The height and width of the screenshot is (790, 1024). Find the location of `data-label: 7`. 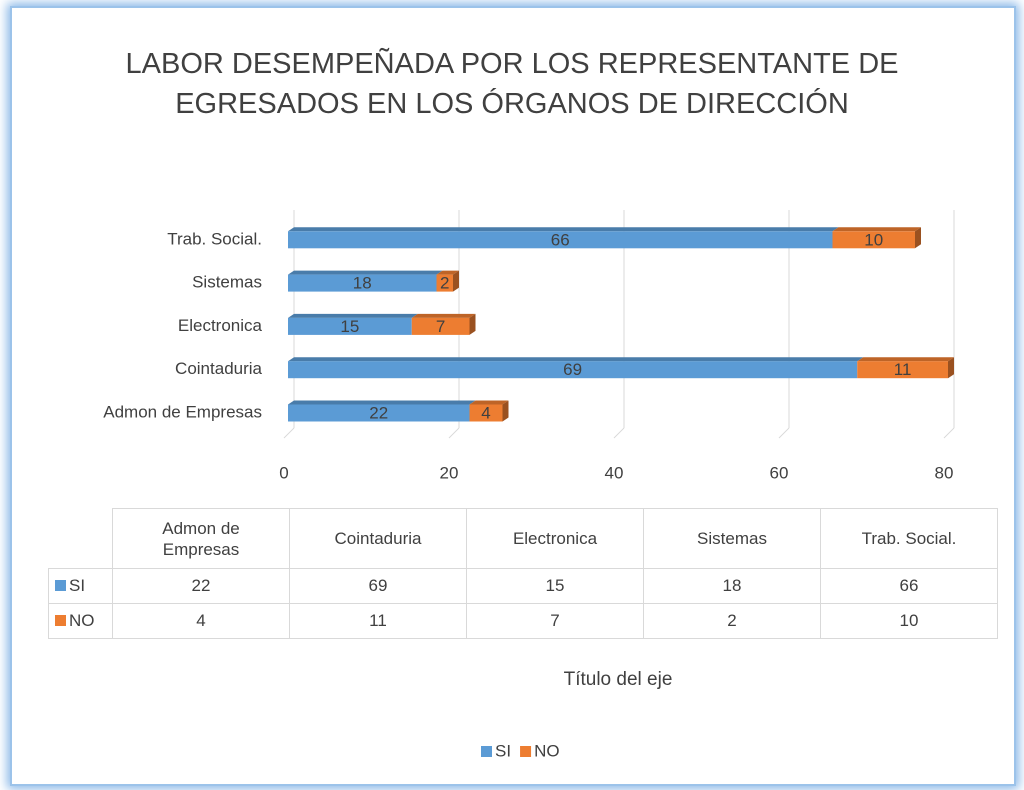

data-label: 7 is located at coordinates (440, 326).